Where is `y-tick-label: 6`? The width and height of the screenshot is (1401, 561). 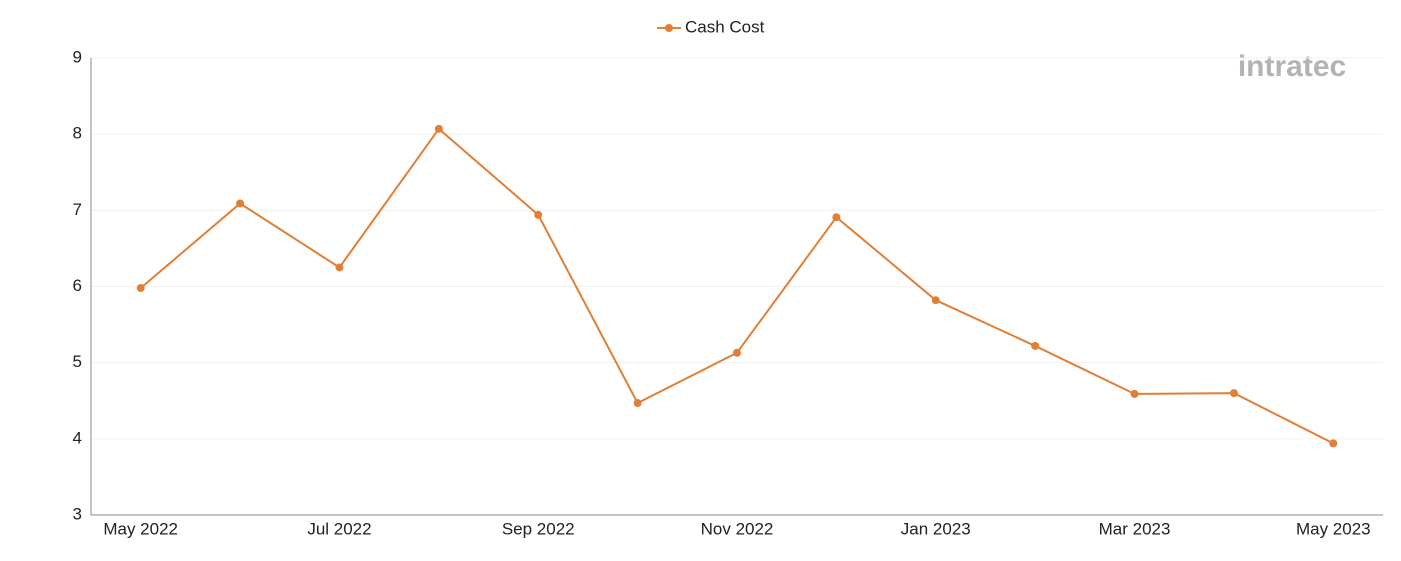 y-tick-label: 6 is located at coordinates (77, 285).